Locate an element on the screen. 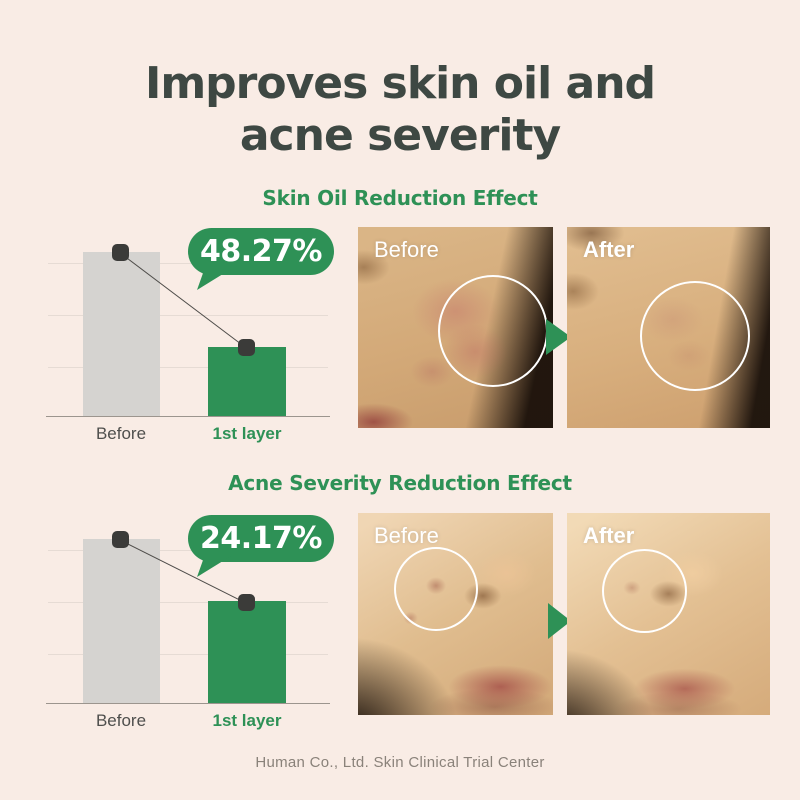 This screenshot has height=800, width=800. page-title: Improves skin oil and acne severity is located at coordinates (400, 110).